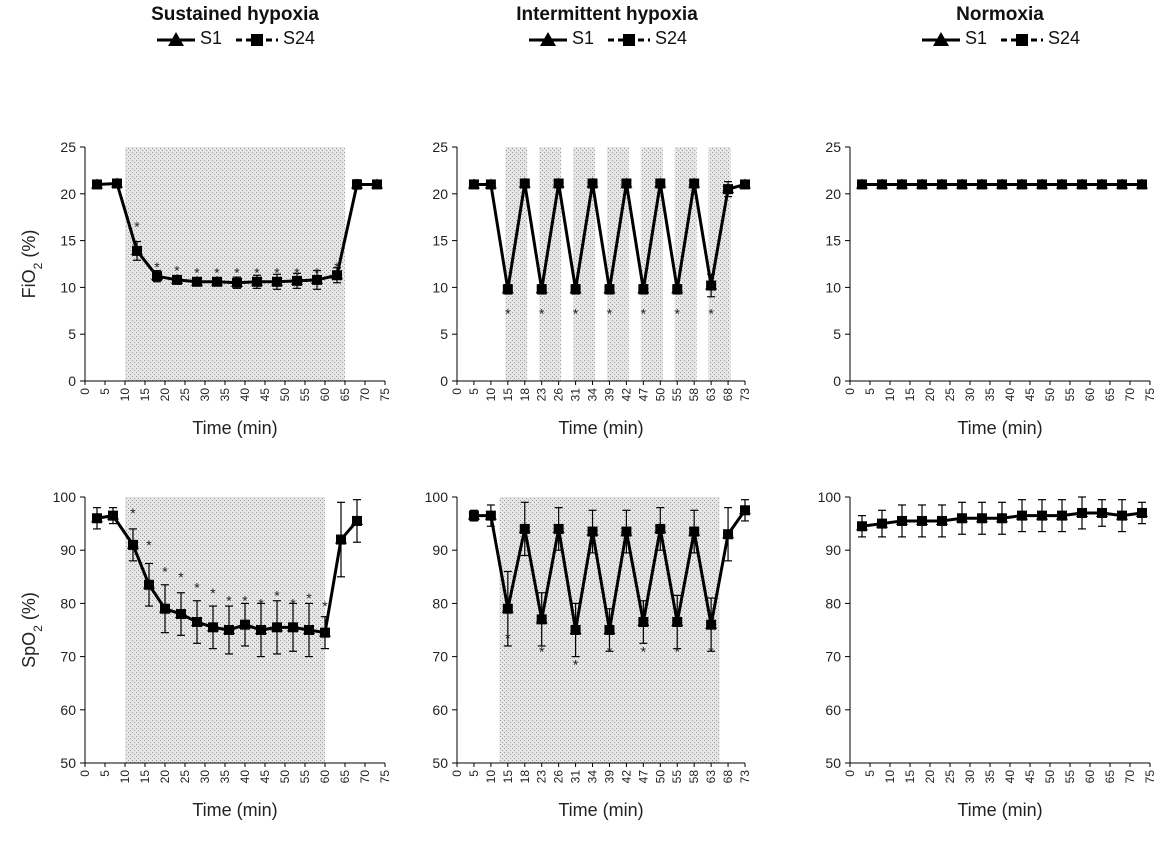  What do you see at coordinates (440, 147) in the screenshot?
I see `y-tick-label: 25` at bounding box center [440, 147].